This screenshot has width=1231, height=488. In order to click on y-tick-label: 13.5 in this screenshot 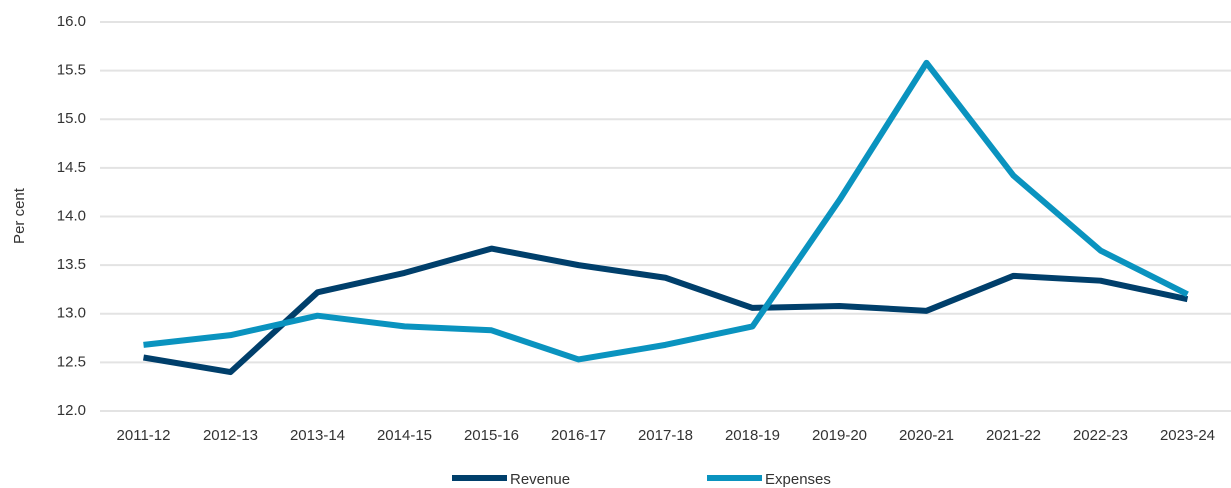, I will do `click(71, 264)`.